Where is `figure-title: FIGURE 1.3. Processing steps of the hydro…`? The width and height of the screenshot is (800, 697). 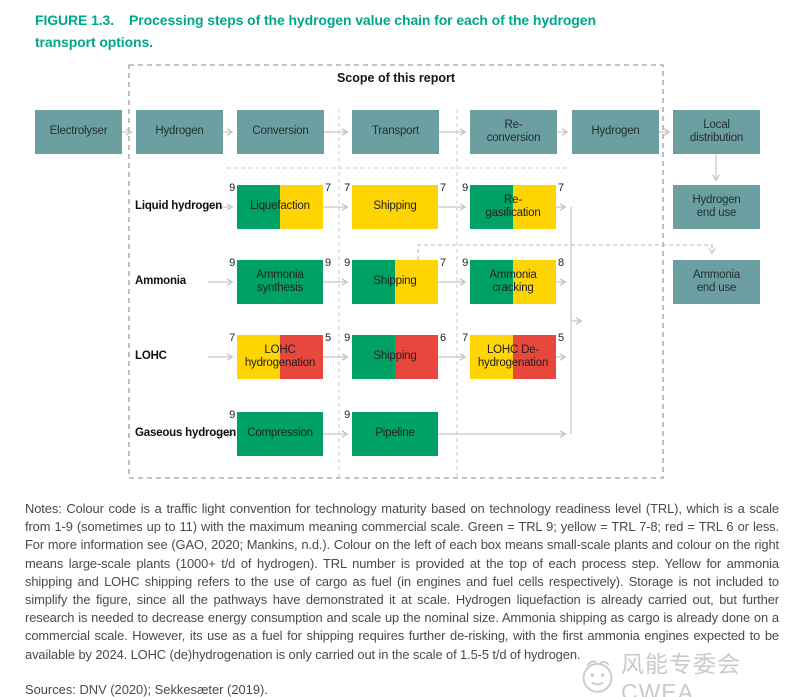 figure-title: FIGURE 1.3. Processing steps of the hydro… is located at coordinates (396, 31).